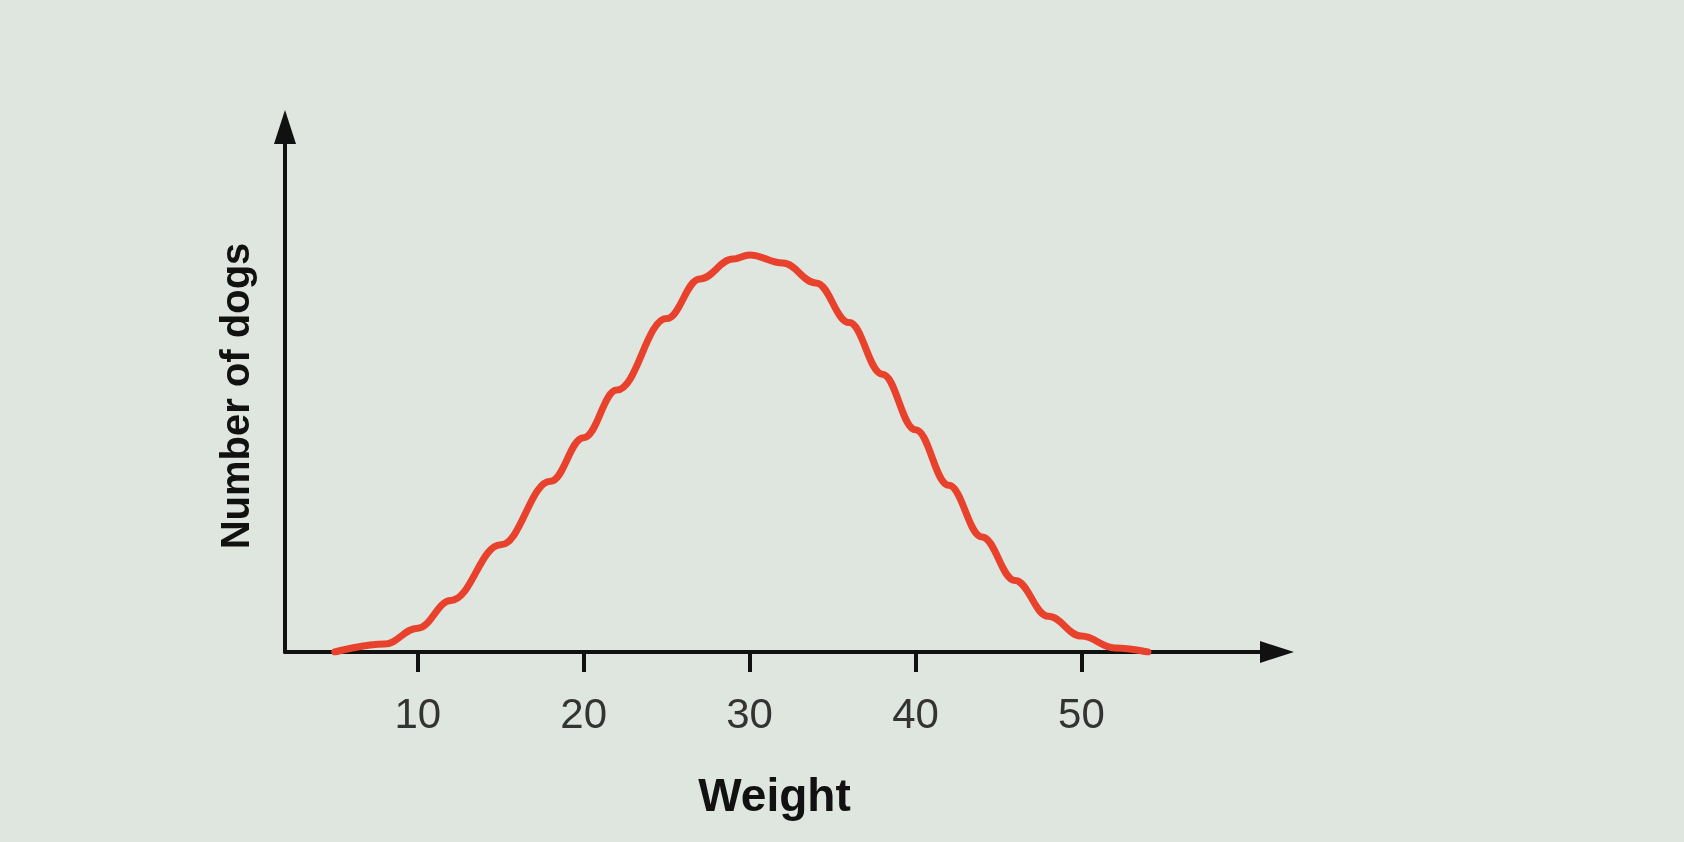 This screenshot has height=842, width=1684. Describe the element at coordinates (235, 396) in the screenshot. I see `y-axis-title: Number of dogs` at that location.